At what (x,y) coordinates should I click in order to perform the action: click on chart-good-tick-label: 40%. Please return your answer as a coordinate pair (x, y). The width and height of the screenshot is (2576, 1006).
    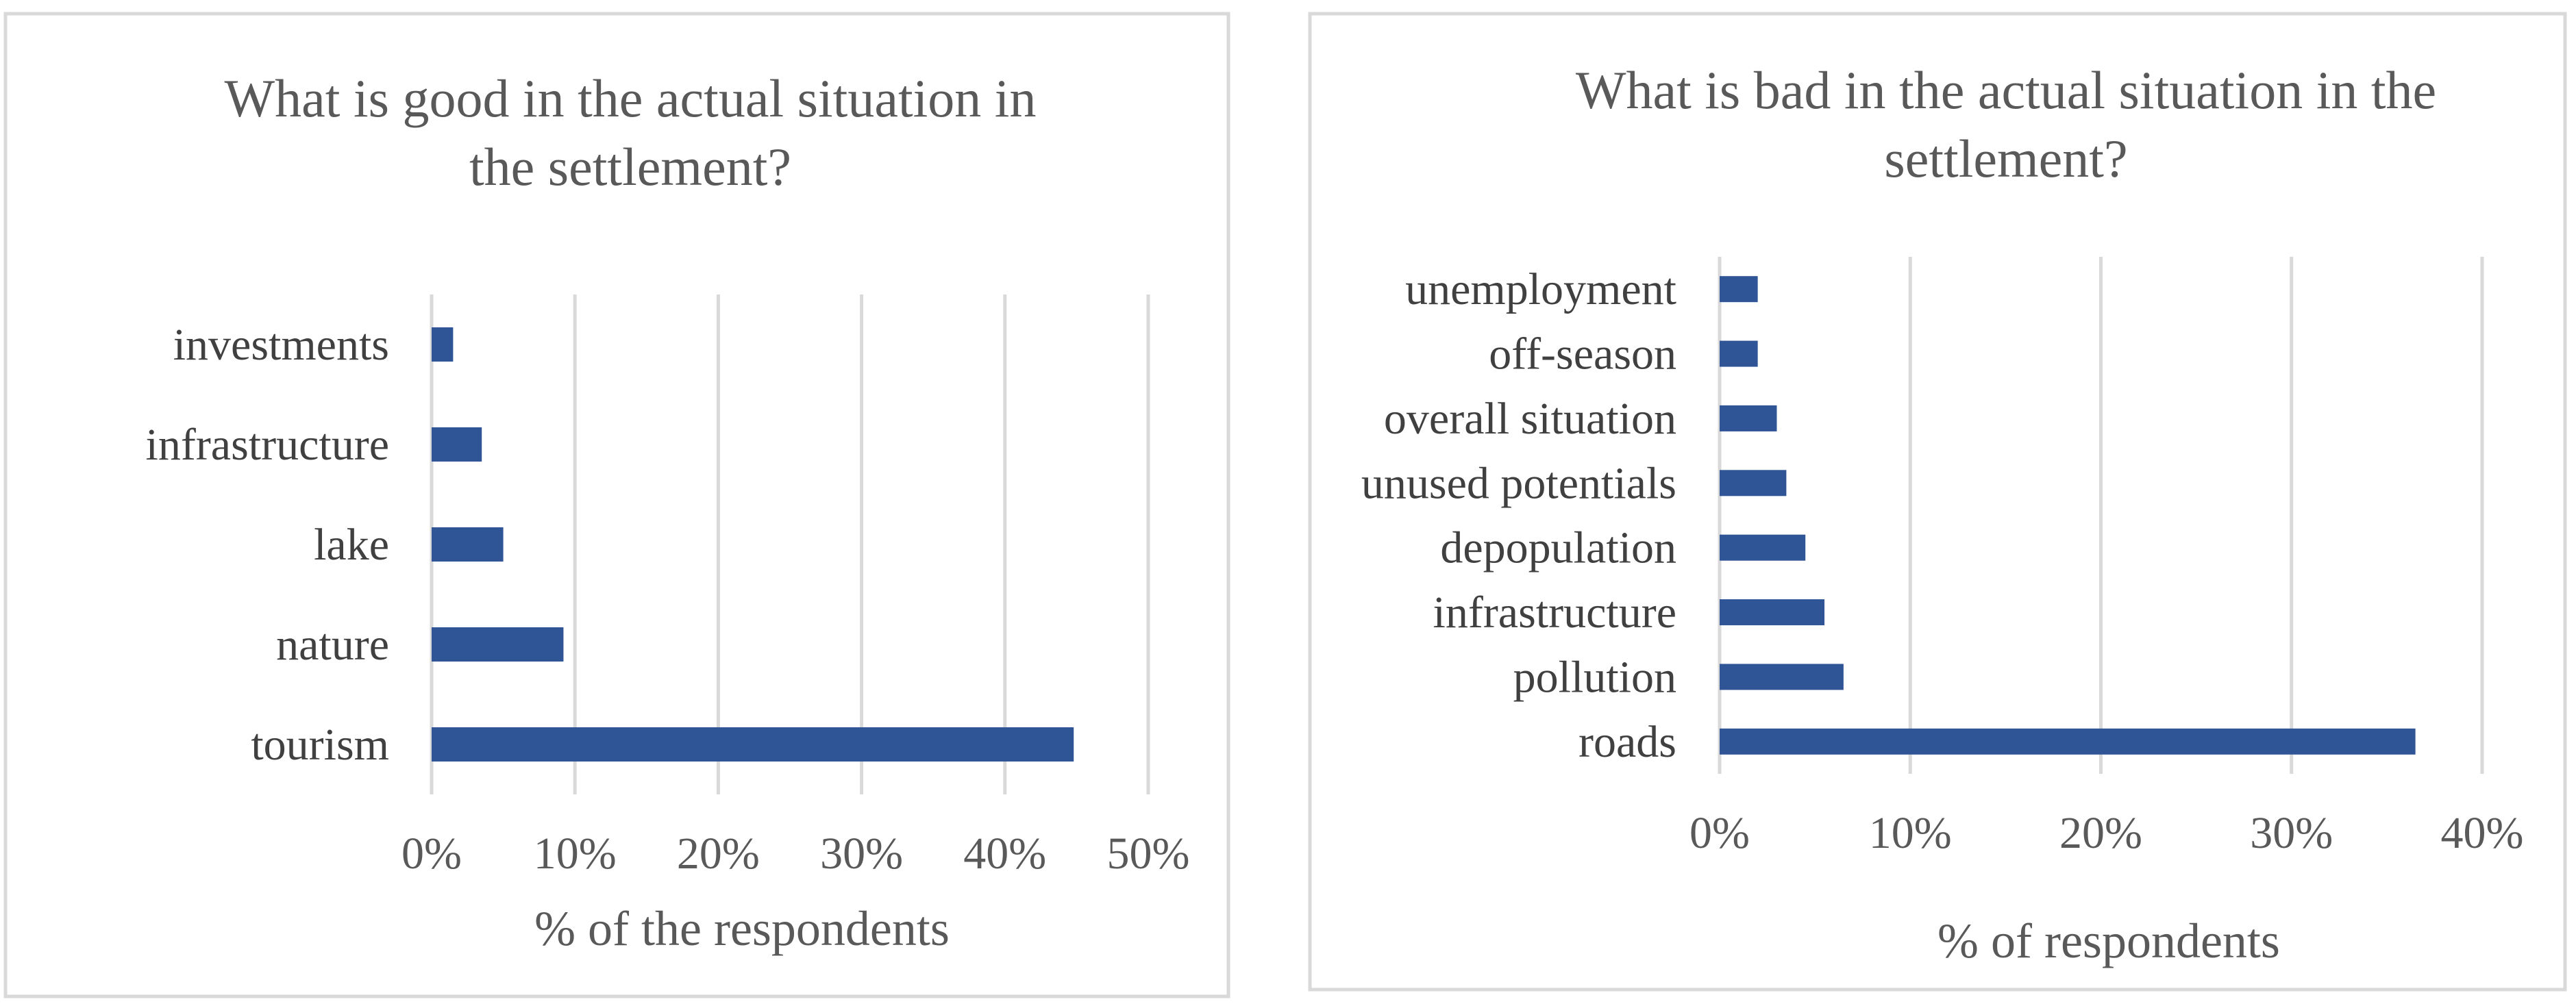
    Looking at the image, I should click on (1004, 854).